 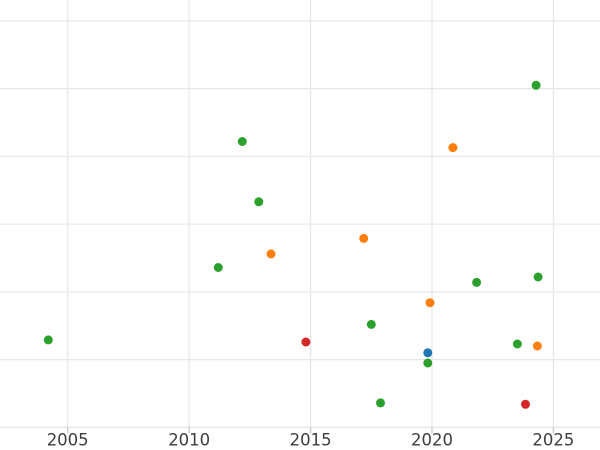 What do you see at coordinates (189, 440) in the screenshot?
I see `x-axis-tick-label: 2010` at bounding box center [189, 440].